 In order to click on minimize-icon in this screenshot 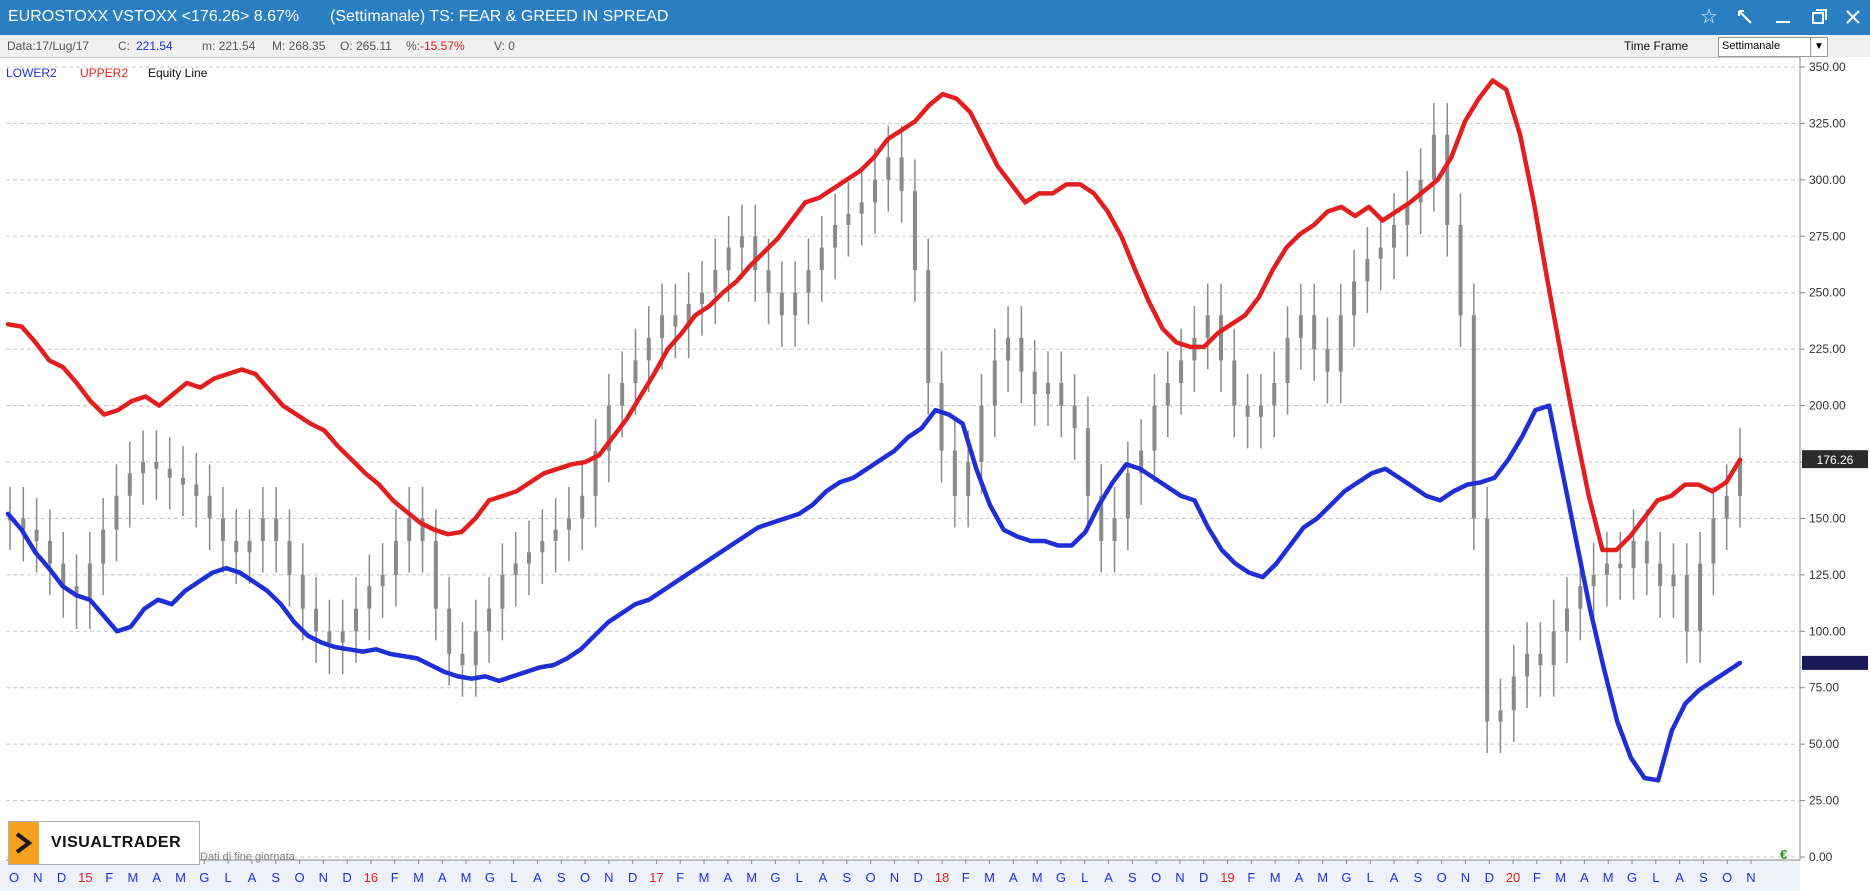, I will do `click(1783, 17)`.